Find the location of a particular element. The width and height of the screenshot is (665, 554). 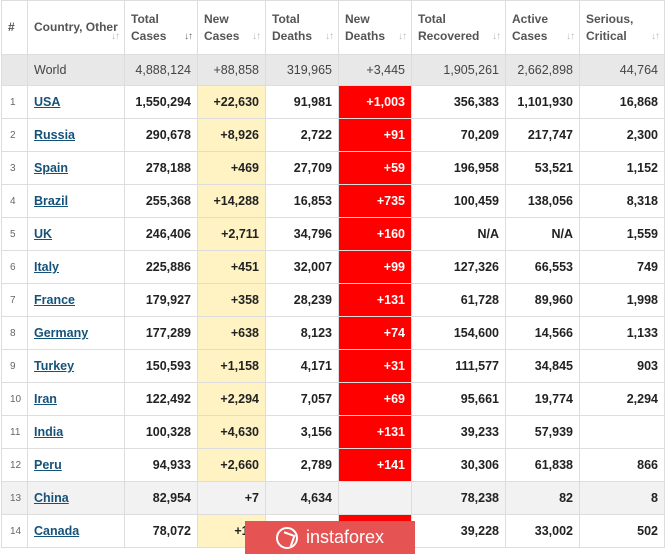

column-header-label: New Deaths is located at coordinates (365, 27).